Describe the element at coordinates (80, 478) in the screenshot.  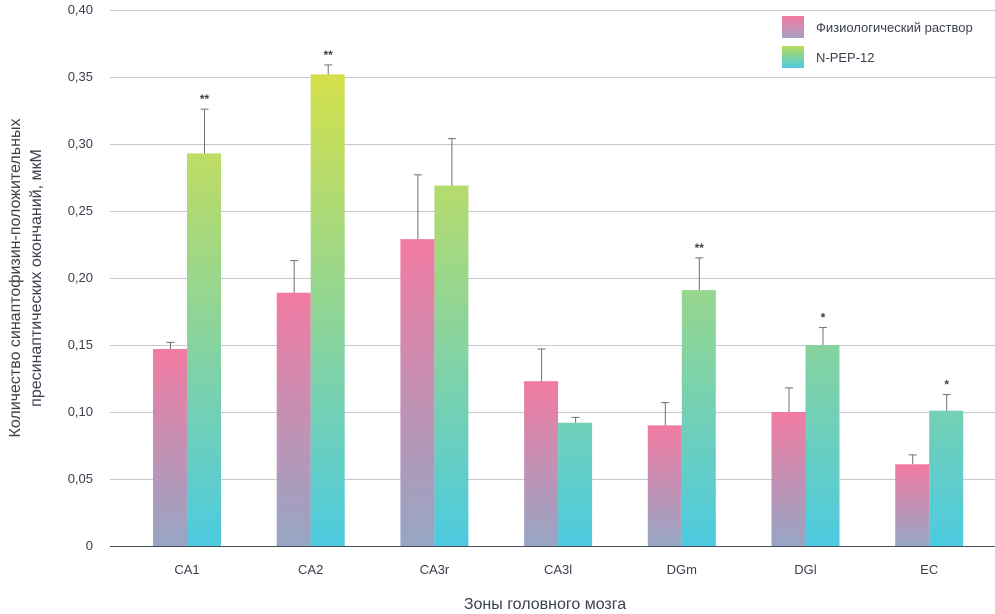
I see `y-tick-label: 0,05` at that location.